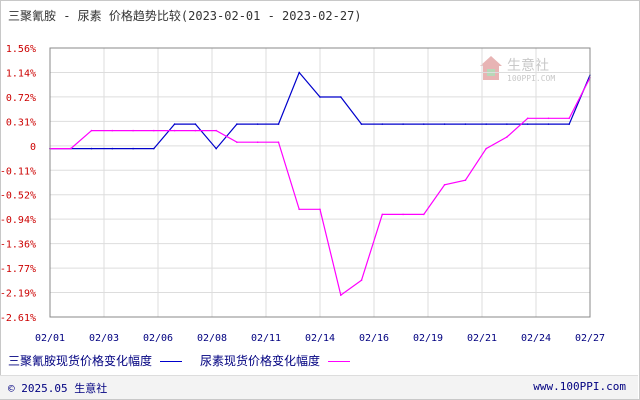  What do you see at coordinates (188, 360) in the screenshot?
I see `legend: 三聚氰胺现货价格变化幅度 尿素现货价格变化幅度` at bounding box center [188, 360].